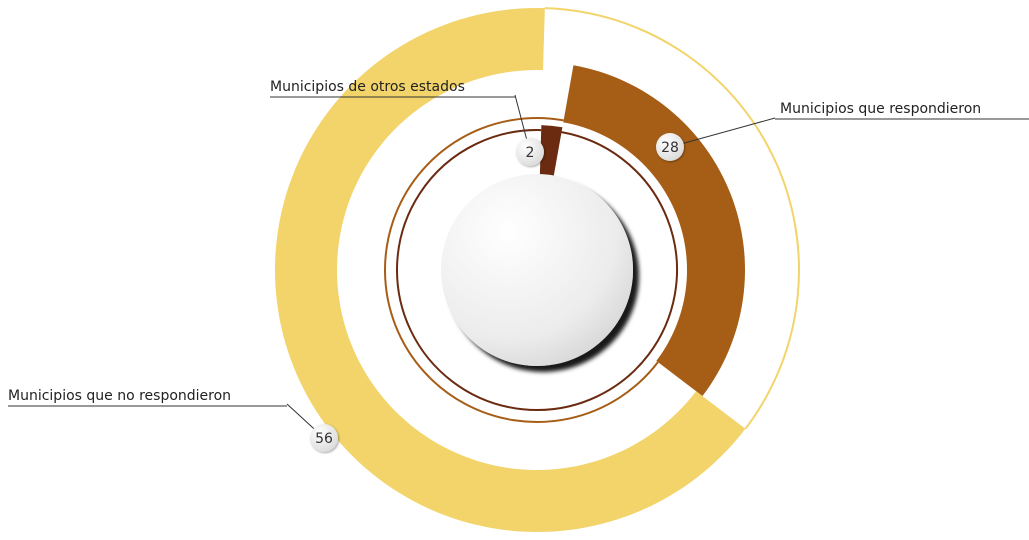 Image resolution: width=1029 pixels, height=540 pixels. I want to click on value-label: 2, so click(530, 153).